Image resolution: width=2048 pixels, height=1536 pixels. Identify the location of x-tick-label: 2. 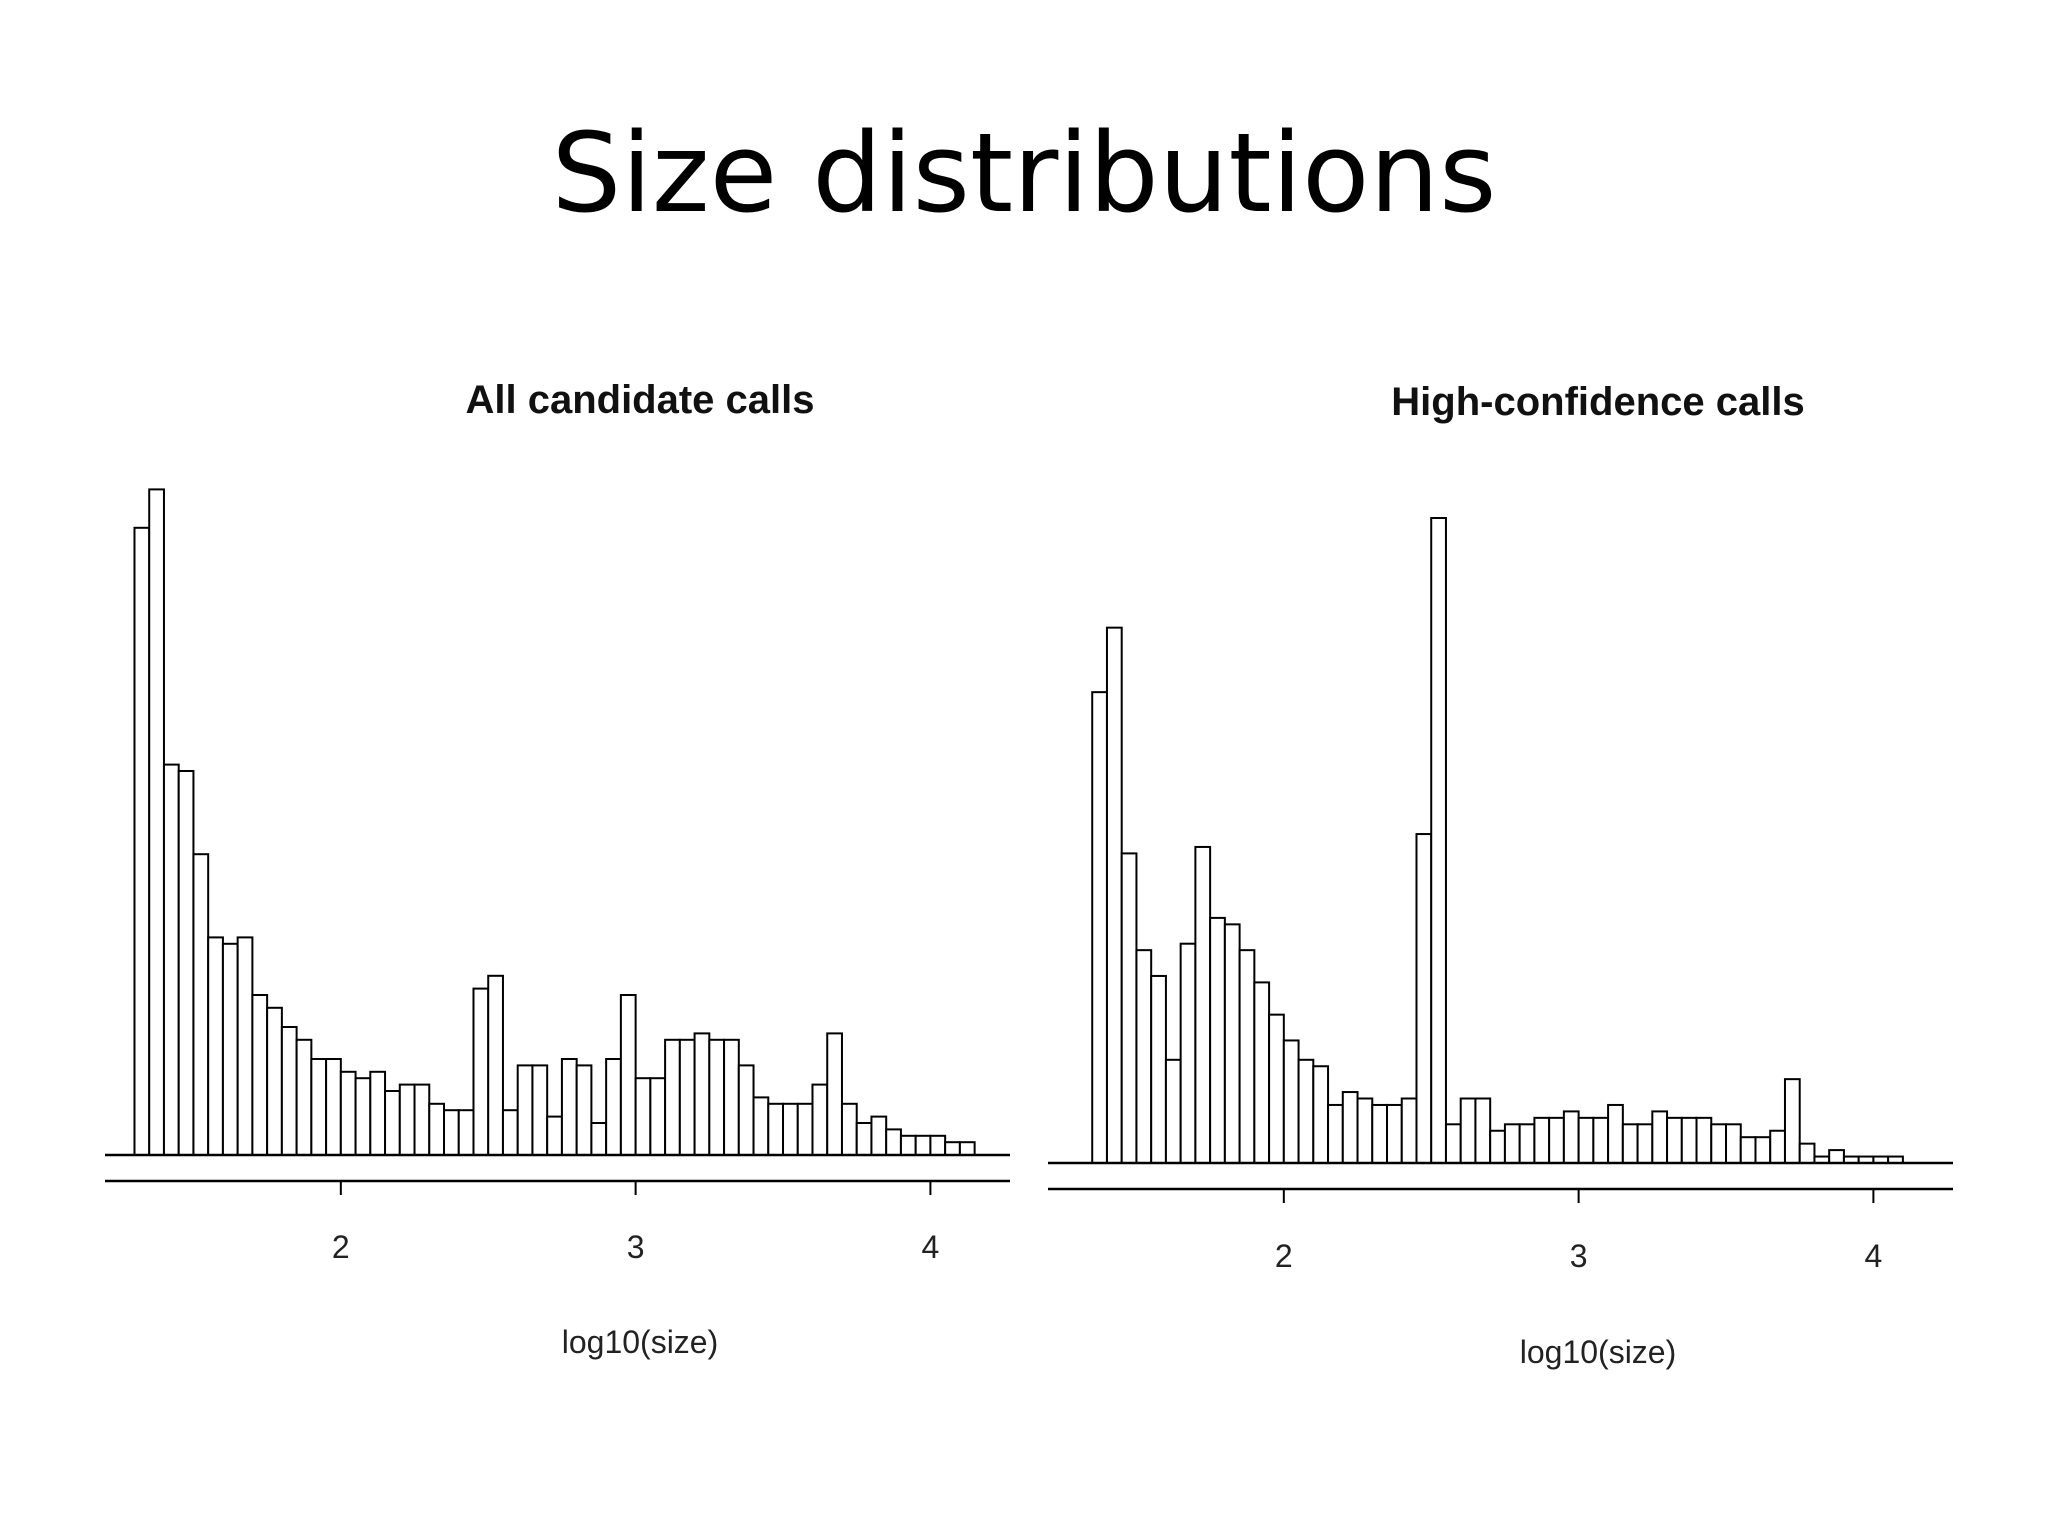
(1284, 1256).